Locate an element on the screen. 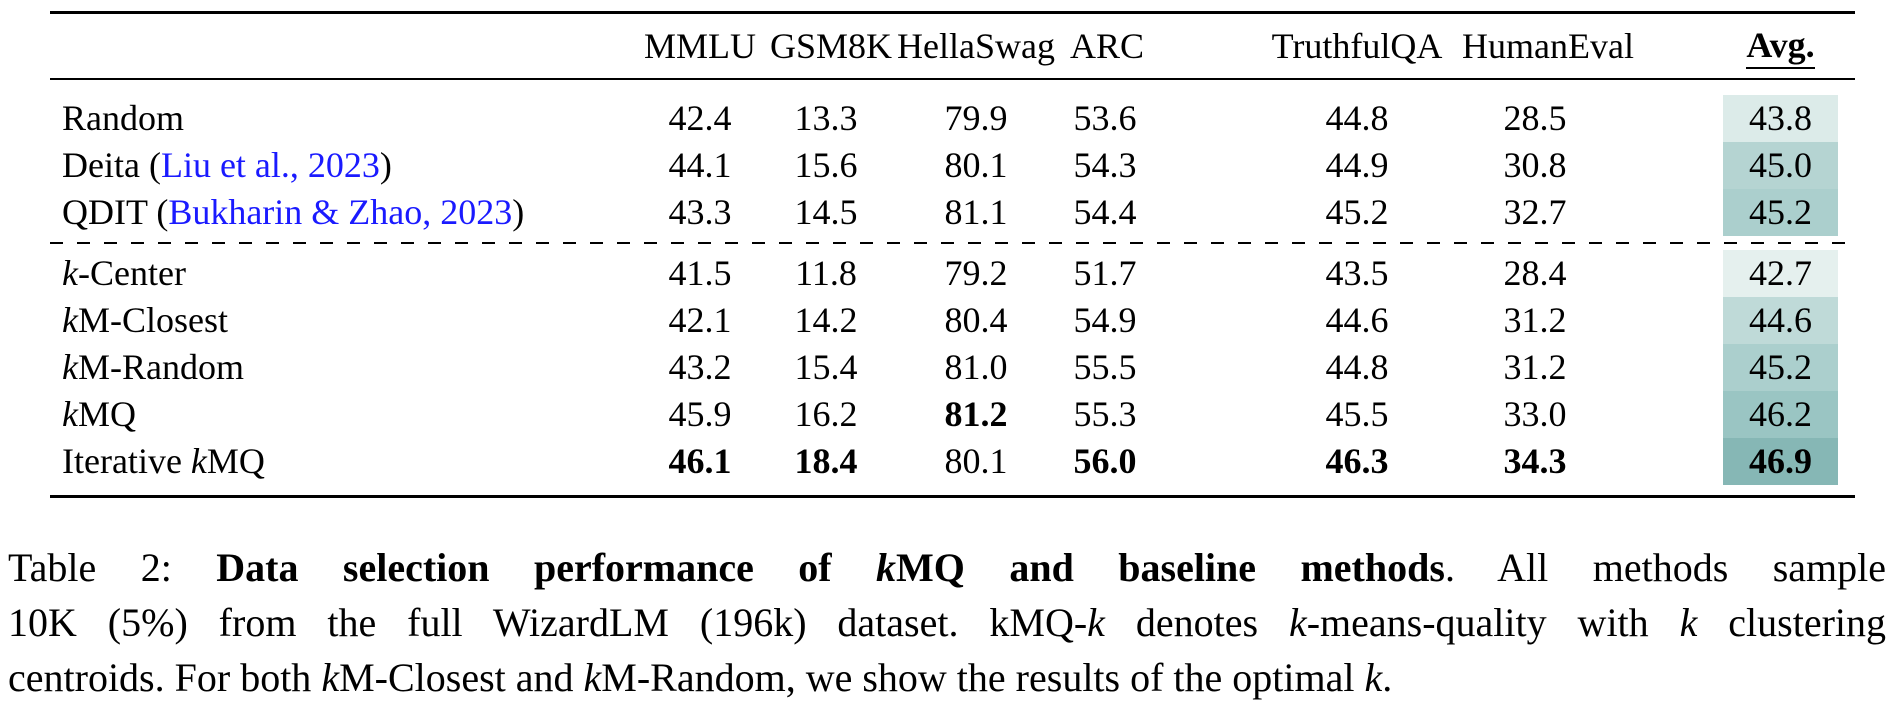 The height and width of the screenshot is (719, 1894). score-cell: 44.1 is located at coordinates (700, 165).